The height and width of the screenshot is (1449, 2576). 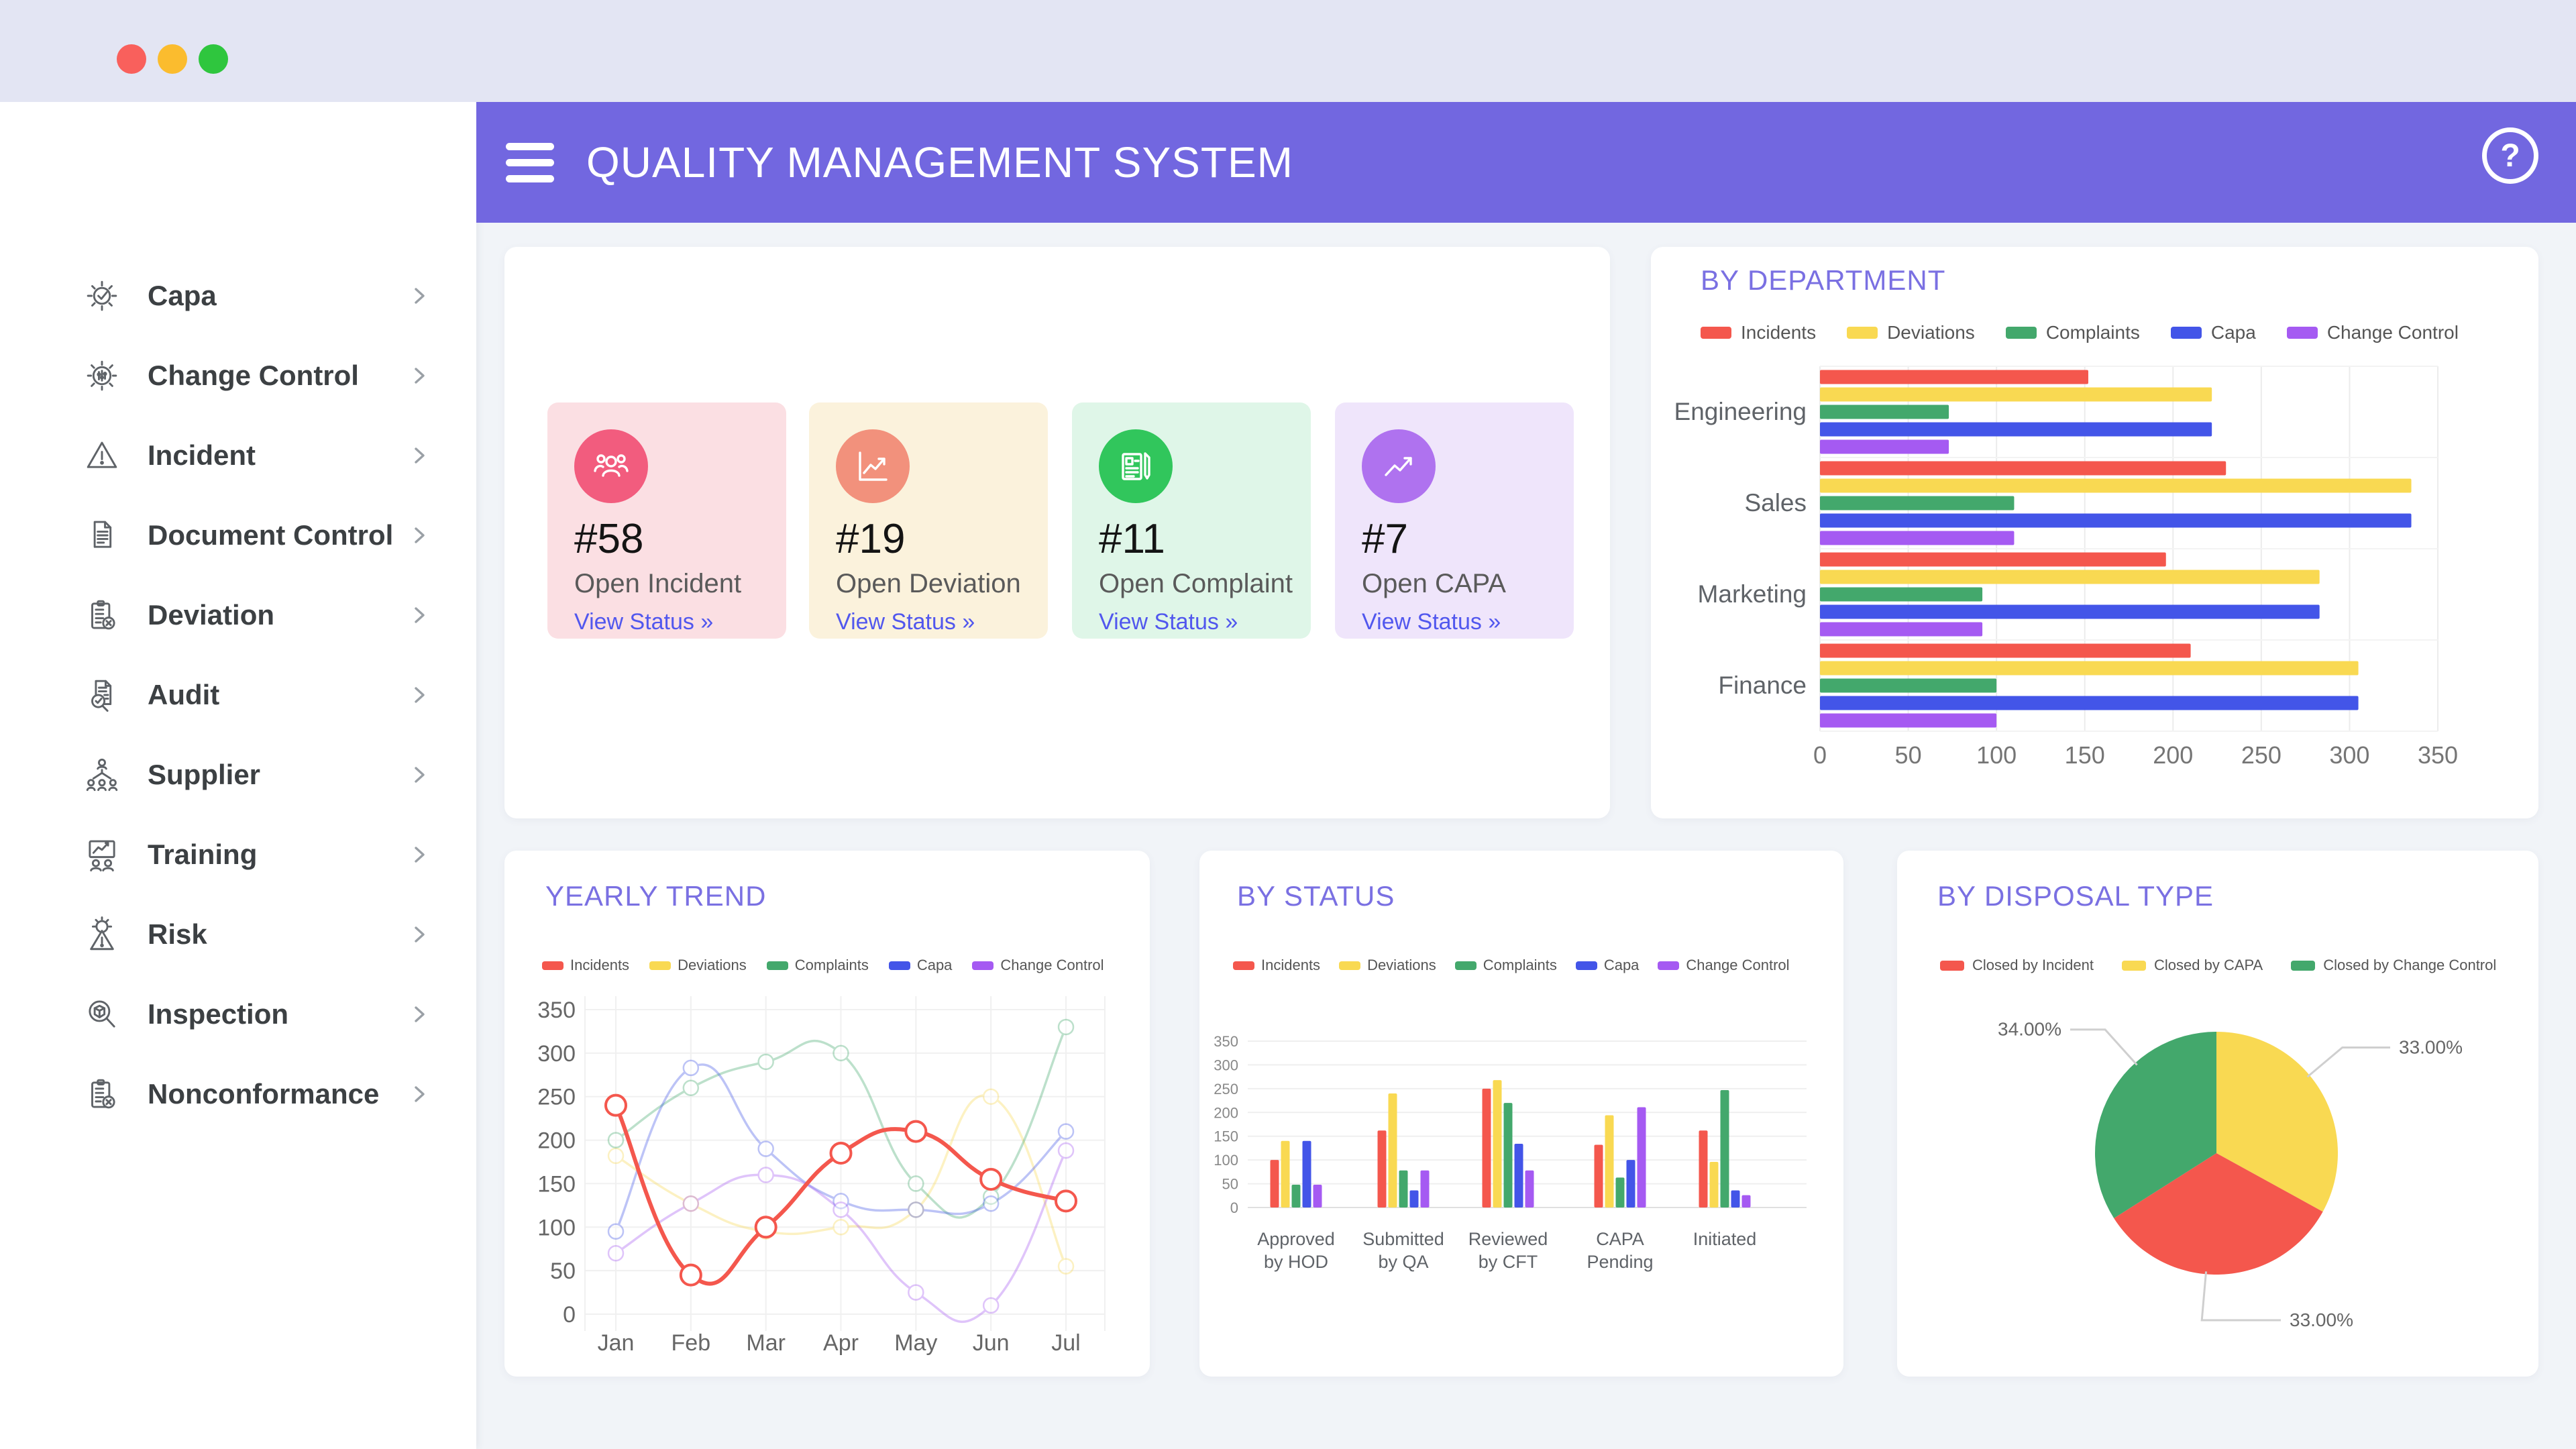 I want to click on sidebar-item-document-control: Document Control, so click(x=238, y=535).